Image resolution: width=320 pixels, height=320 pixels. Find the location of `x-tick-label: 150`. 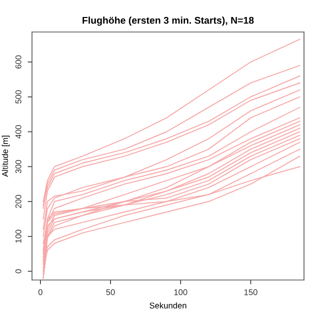

x-tick-label: 150 is located at coordinates (251, 292).